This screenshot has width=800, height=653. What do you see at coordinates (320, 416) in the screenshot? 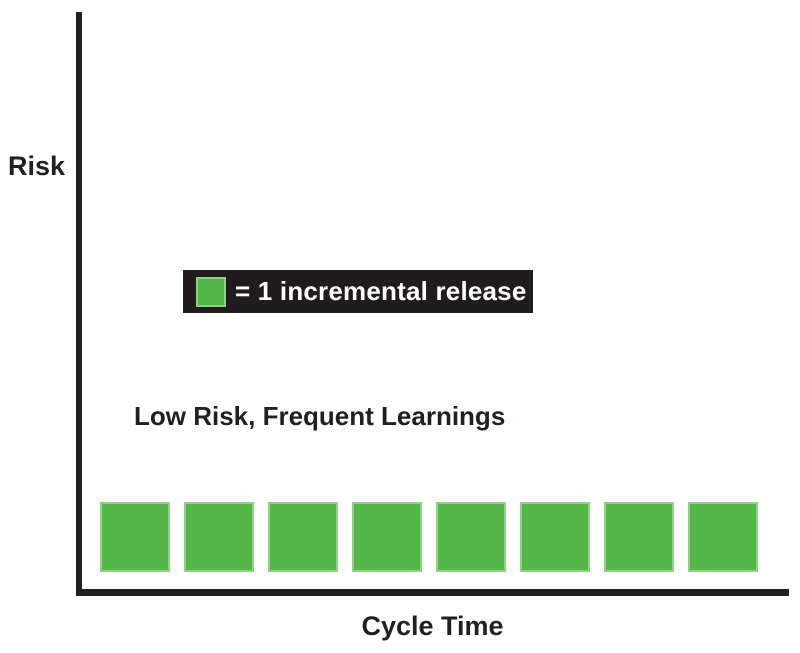
I see `annotation-text: Low Risk, Frequent Learnings` at bounding box center [320, 416].